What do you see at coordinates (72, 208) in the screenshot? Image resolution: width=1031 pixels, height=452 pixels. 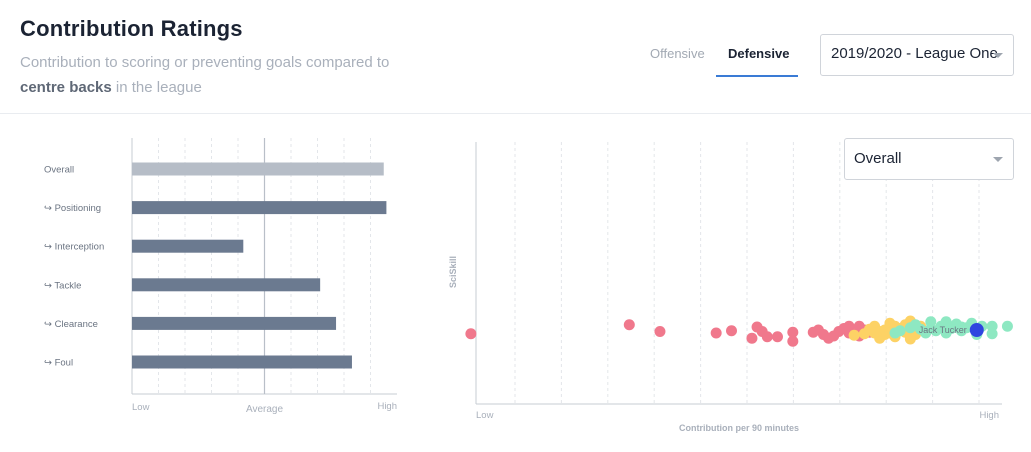 I see `bar-category-label: ↪ Positioning` at bounding box center [72, 208].